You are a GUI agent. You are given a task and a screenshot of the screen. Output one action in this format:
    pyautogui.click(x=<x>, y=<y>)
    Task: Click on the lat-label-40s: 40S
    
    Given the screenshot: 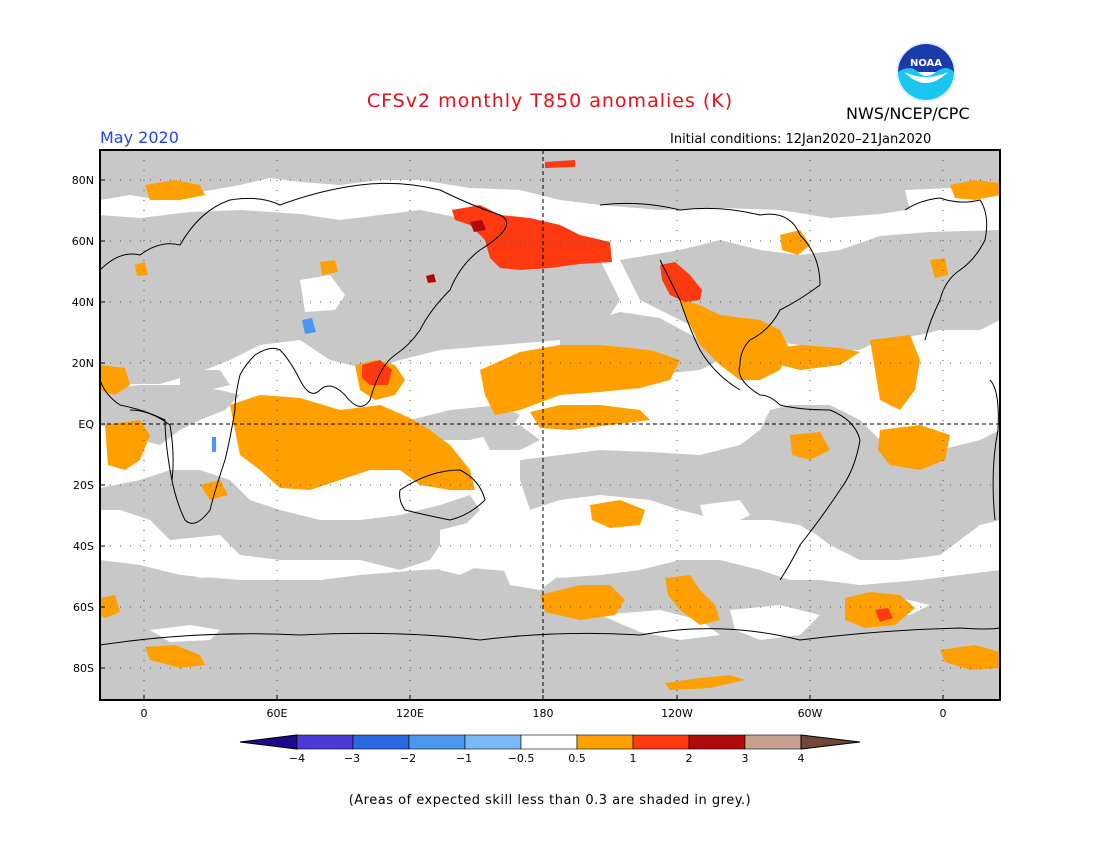 What is the action you would take?
    pyautogui.click(x=83, y=546)
    